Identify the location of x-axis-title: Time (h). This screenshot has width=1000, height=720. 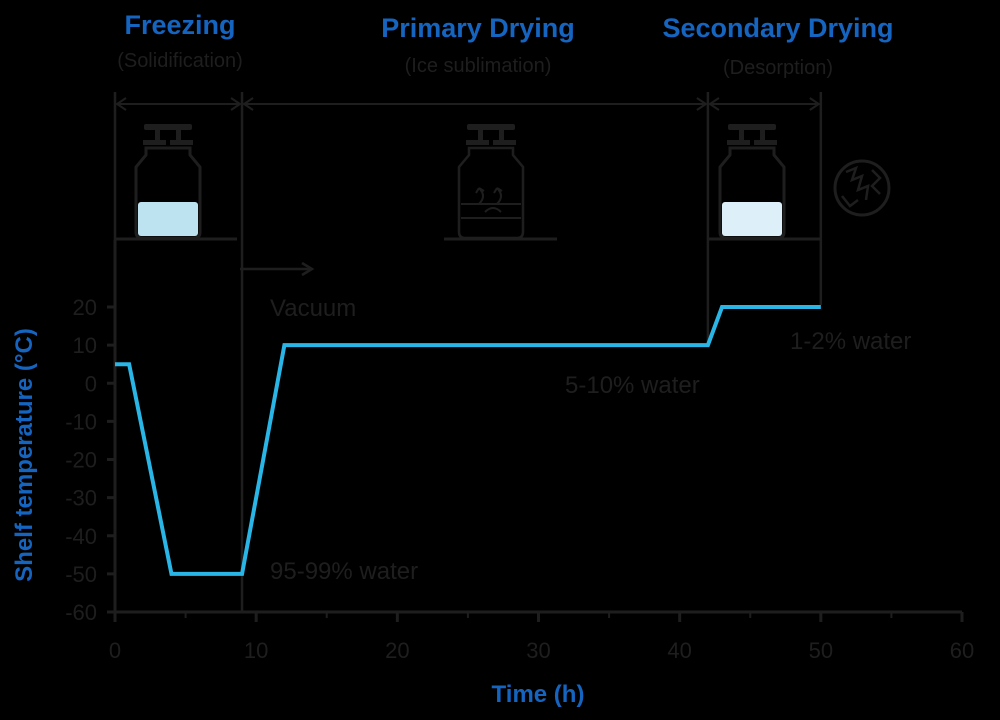
(538, 694).